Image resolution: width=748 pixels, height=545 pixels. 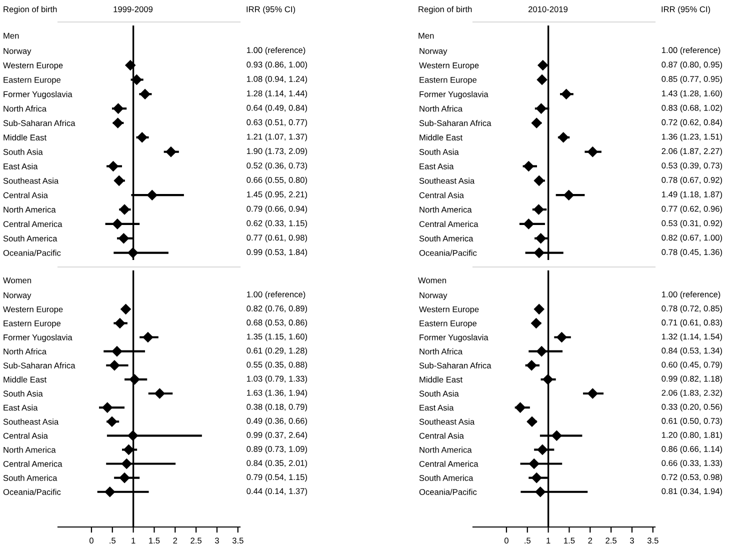 What do you see at coordinates (692, 365) in the screenshot?
I see `data-label: 0.60 (0.45, 0.79)` at bounding box center [692, 365].